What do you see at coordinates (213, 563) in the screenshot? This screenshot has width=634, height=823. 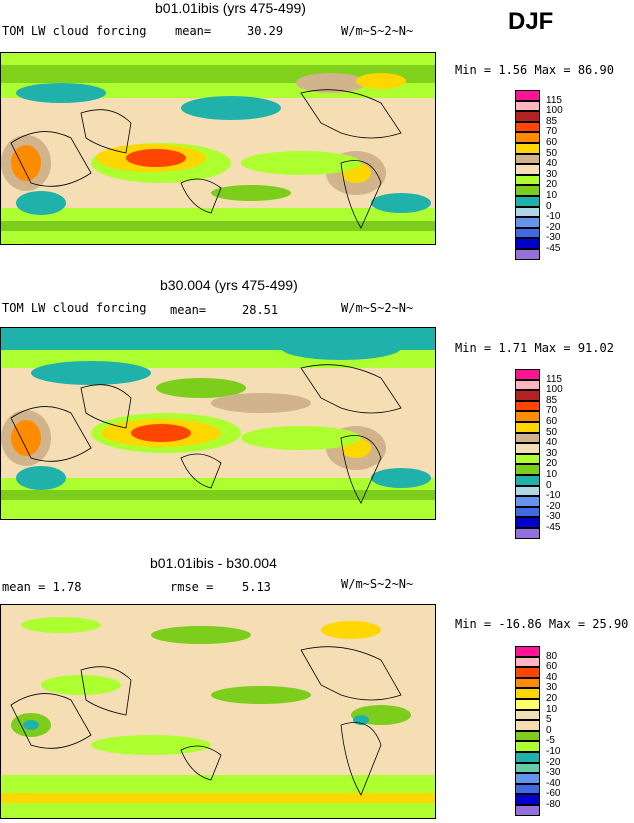 I see `panel-title: b01.01ibis - b30.004` at bounding box center [213, 563].